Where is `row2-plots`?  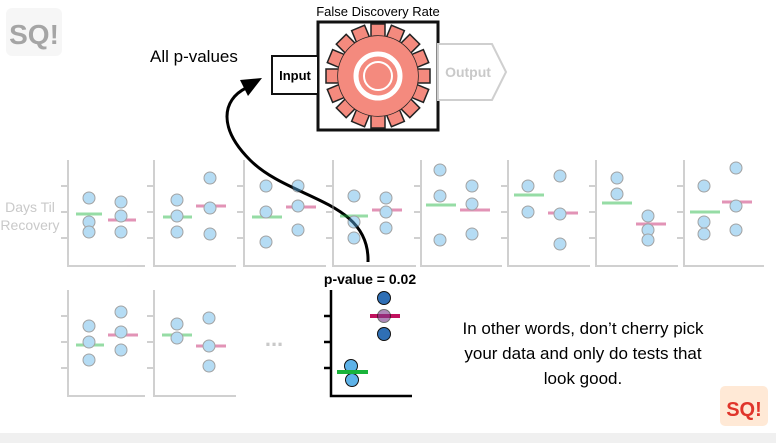
row2-plots is located at coordinates (148, 343).